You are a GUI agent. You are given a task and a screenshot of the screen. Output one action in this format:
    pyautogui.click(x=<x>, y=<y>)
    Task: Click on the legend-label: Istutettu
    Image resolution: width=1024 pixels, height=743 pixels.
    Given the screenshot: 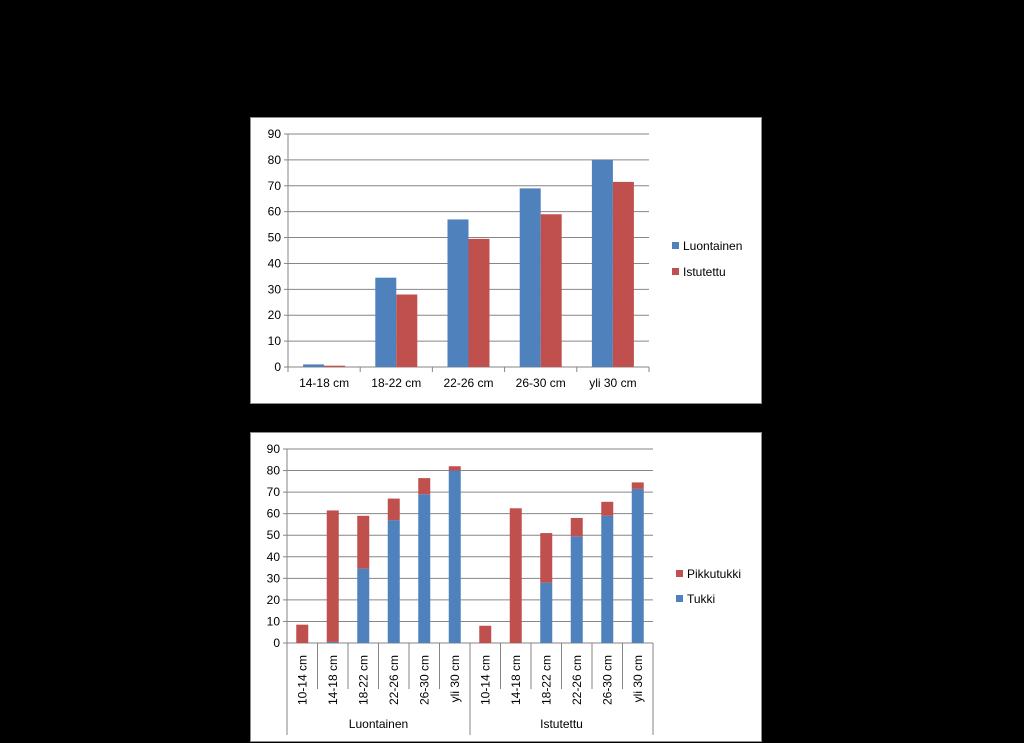 What is the action you would take?
    pyautogui.click(x=704, y=272)
    